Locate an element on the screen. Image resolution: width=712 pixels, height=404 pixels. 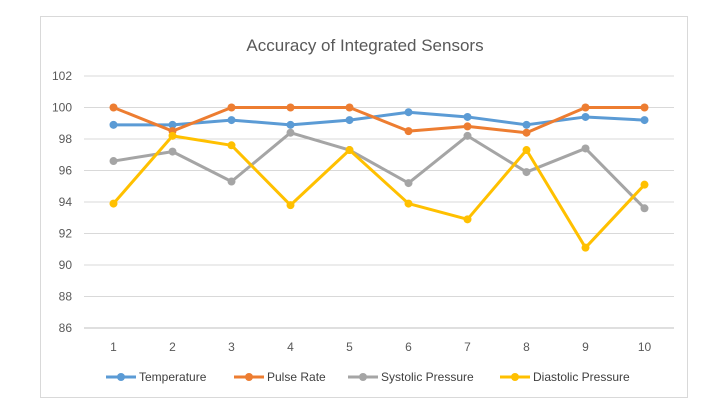
y-tick-label: 90 is located at coordinates (66, 265).